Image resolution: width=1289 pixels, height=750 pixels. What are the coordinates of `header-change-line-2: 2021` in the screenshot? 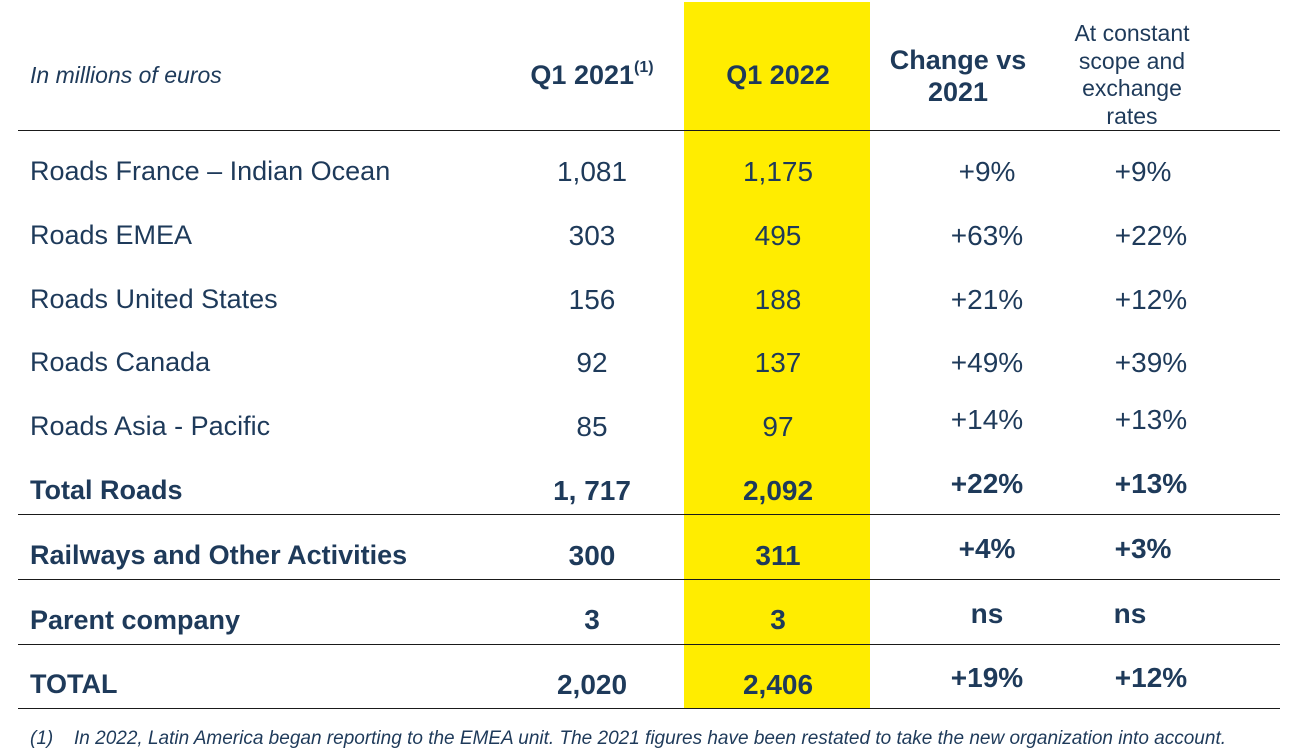 It's located at (958, 92).